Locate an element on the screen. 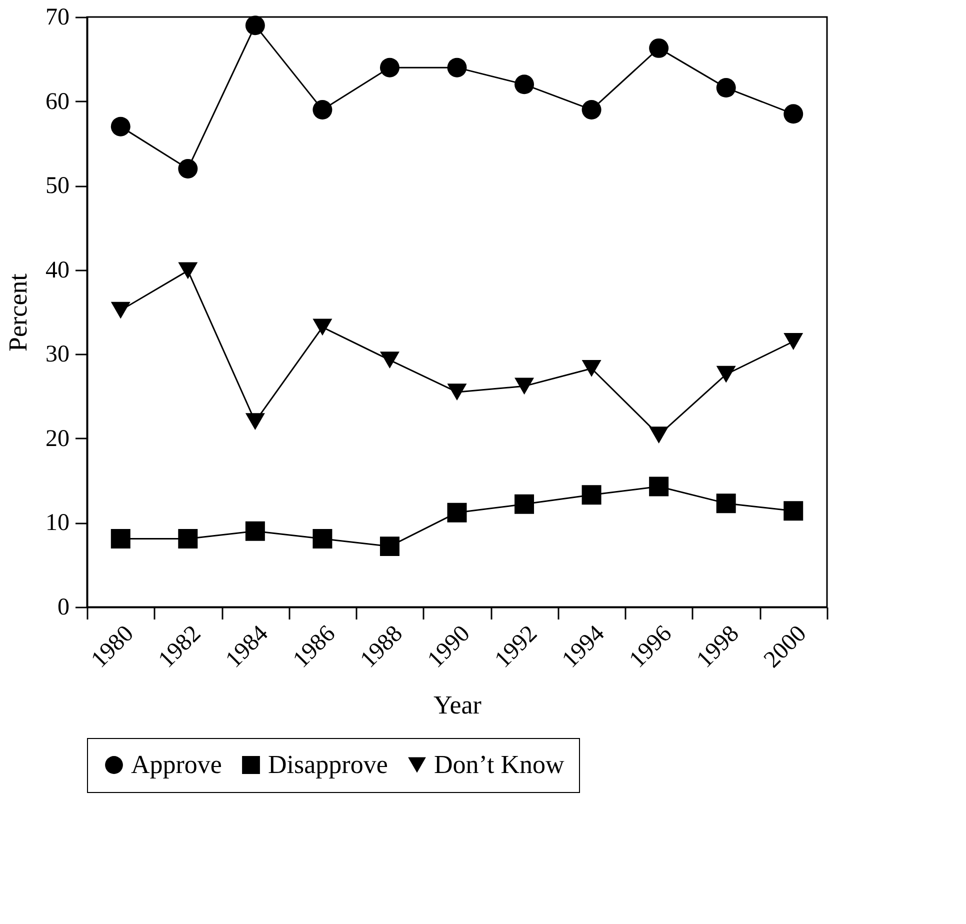  y-tick-label: 50 is located at coordinates (58, 186).